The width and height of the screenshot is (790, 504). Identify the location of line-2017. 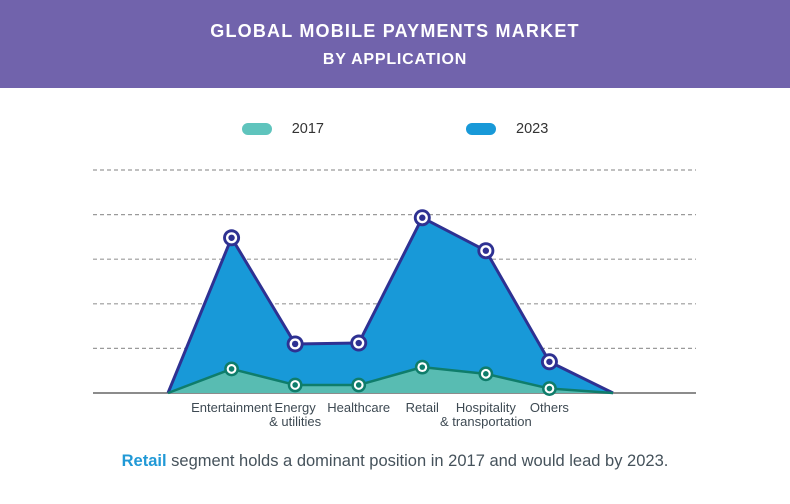
(390, 380).